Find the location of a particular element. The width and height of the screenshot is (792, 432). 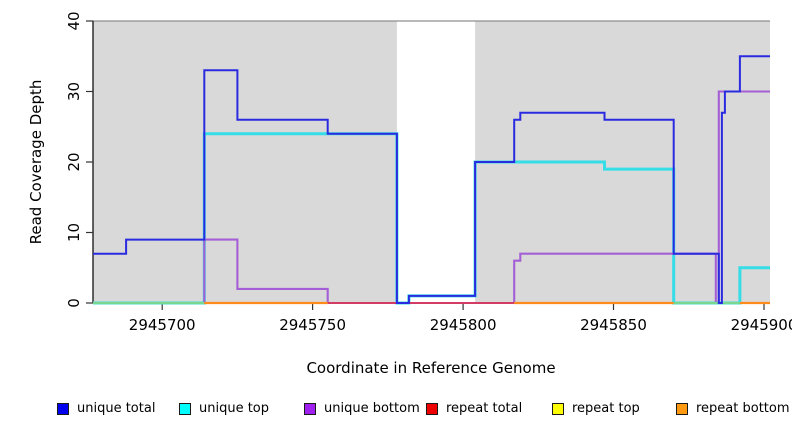

series-unique-bottom is located at coordinates (743, 196).